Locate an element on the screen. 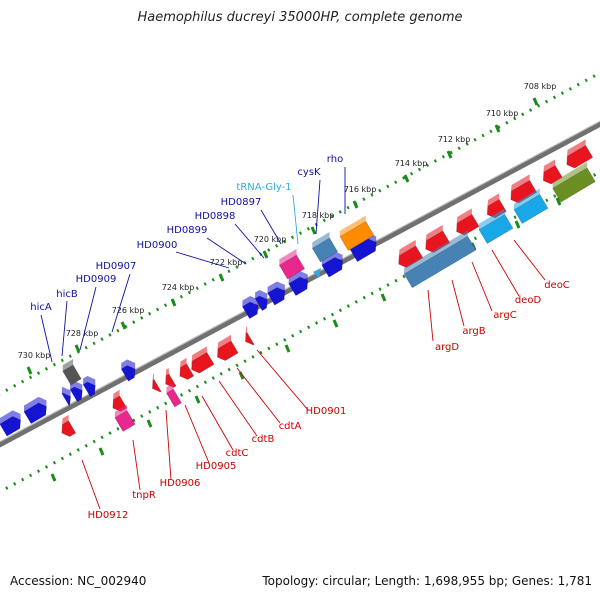 The height and width of the screenshot is (600, 600). orange-gene-block is located at coordinates (357, 236).